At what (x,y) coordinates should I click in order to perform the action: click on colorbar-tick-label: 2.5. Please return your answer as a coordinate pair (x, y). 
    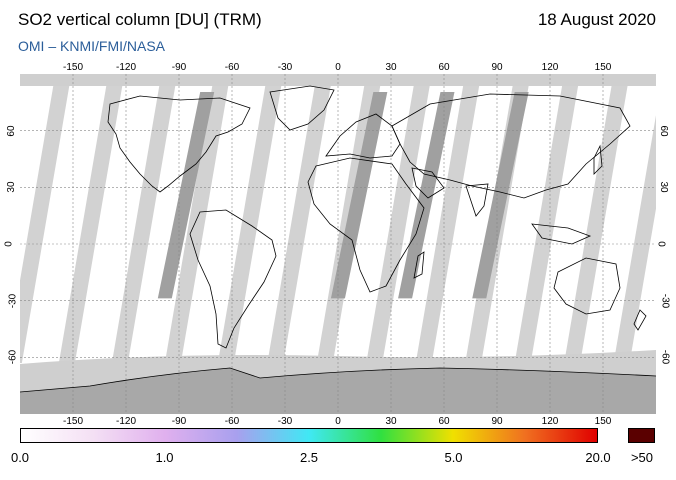
    Looking at the image, I should click on (309, 457).